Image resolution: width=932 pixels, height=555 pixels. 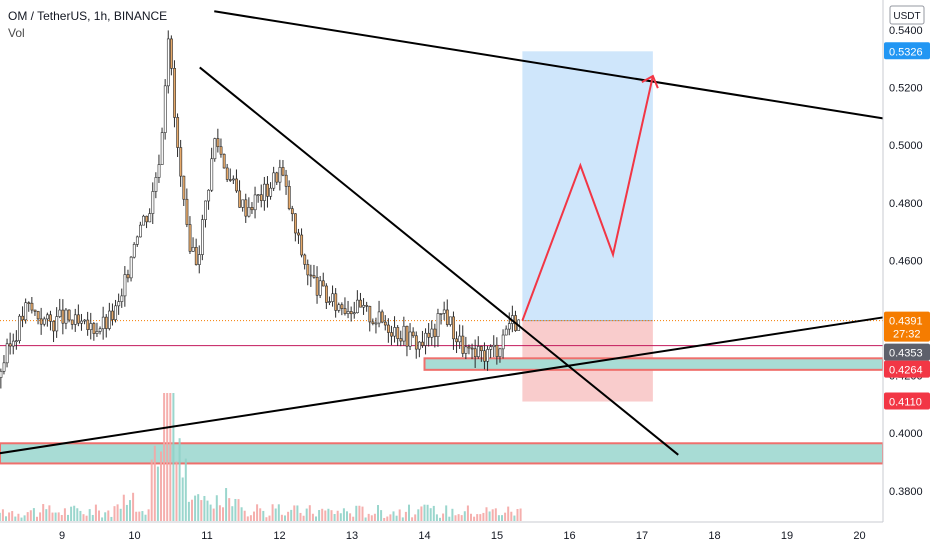 I want to click on level-red-price-tag-bg, so click(x=907, y=369).